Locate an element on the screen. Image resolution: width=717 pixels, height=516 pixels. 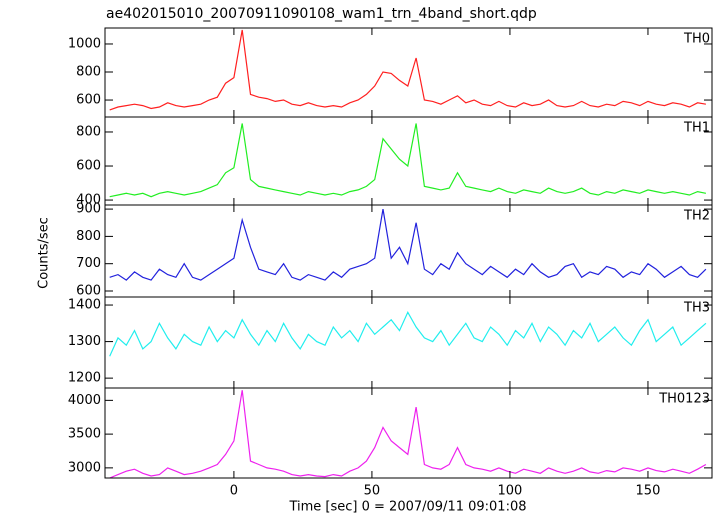
panel-label: TH0123 is located at coordinates (684, 399).